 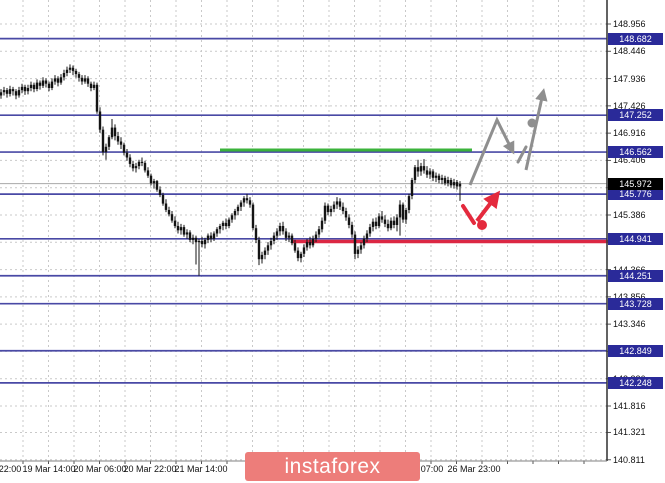 I want to click on price-level-badge: 144.941, so click(x=635, y=238).